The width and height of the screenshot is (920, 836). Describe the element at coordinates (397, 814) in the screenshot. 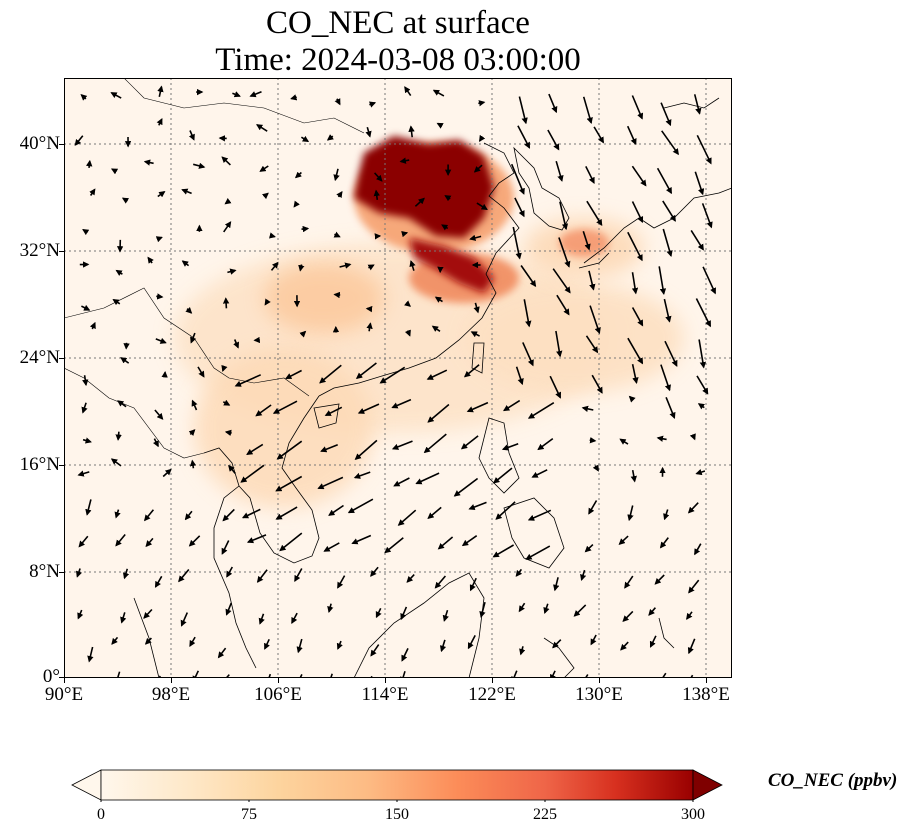

I see `colorbar-tick-label: 150` at that location.